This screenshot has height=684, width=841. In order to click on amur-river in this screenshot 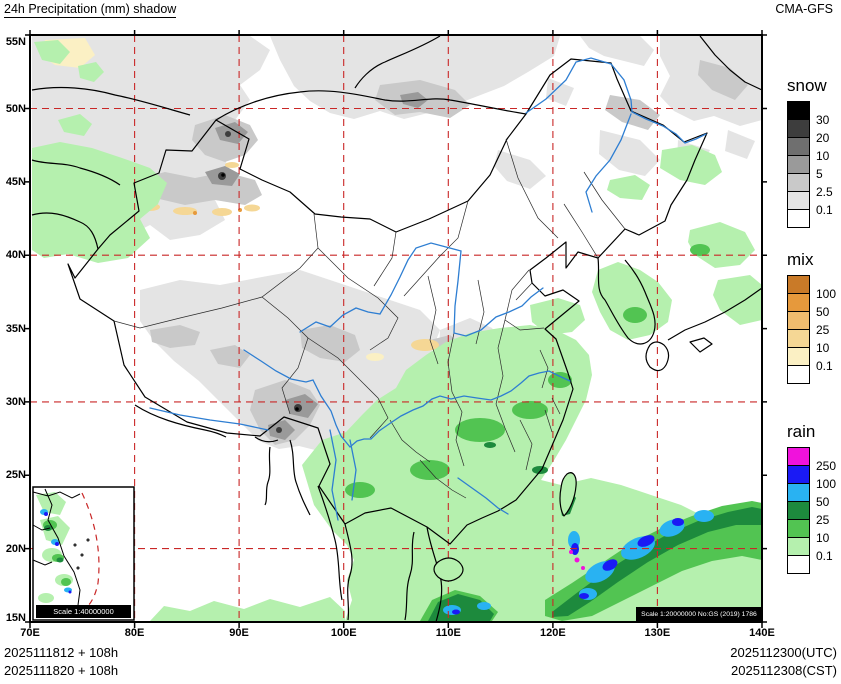, I will do `click(616, 100)`.